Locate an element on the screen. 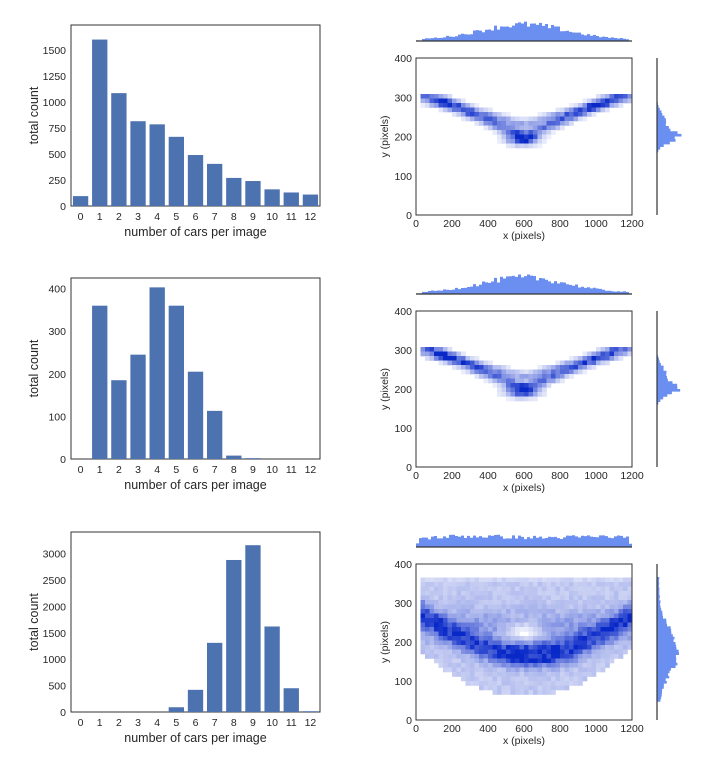 This screenshot has width=702, height=760. x-tick-label: 1000 is located at coordinates (596, 729).